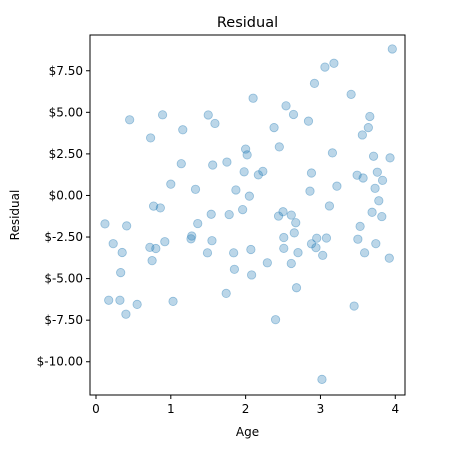 Image resolution: width=450 pixels, height=450 pixels. Describe the element at coordinates (60, 362) in the screenshot. I see `y-tick-label: $-10.00` at that location.